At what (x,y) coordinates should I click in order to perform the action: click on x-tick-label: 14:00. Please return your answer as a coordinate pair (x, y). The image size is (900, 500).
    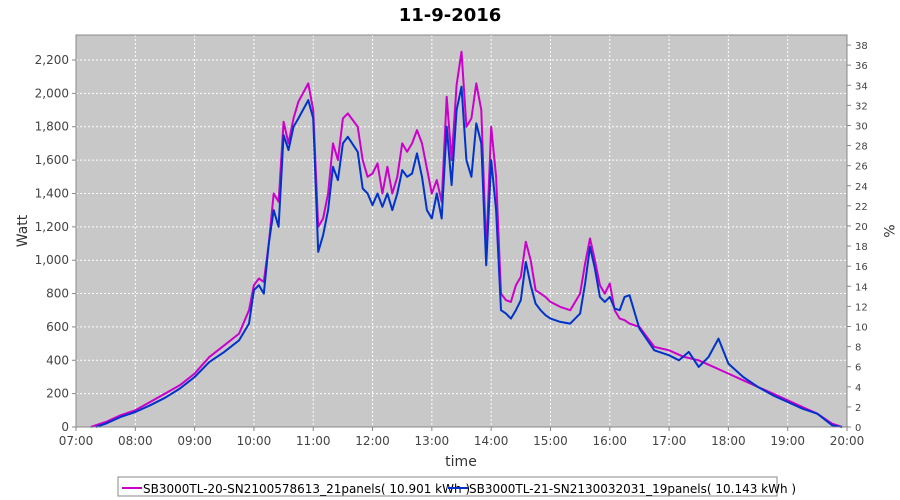
    Looking at the image, I should click on (491, 441).